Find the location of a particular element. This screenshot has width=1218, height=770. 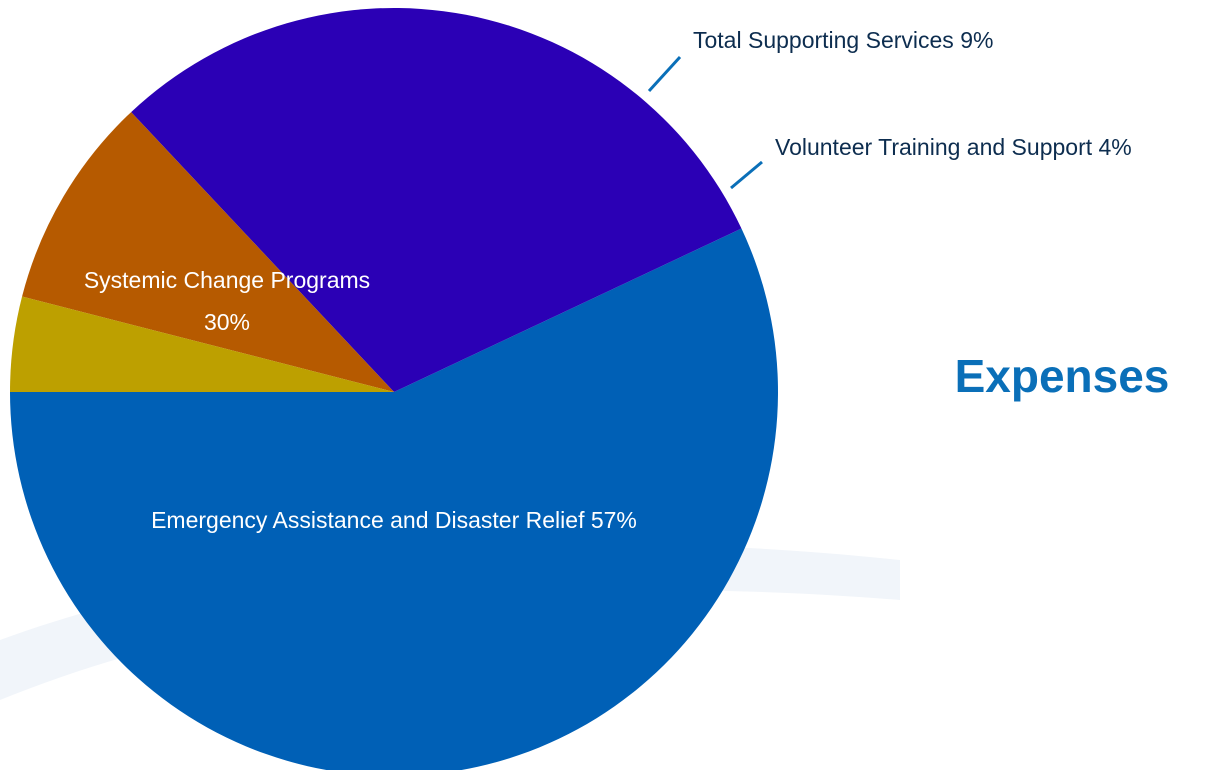

leader-line-supporting-services is located at coordinates (664, 74).